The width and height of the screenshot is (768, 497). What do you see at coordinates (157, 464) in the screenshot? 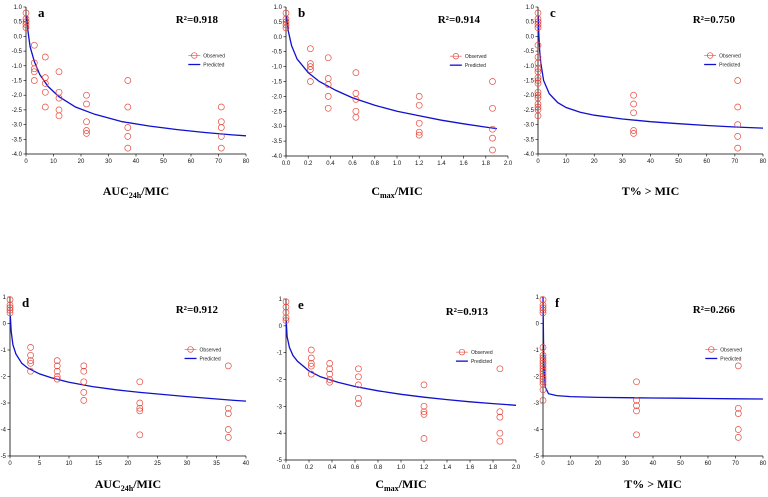
I see `x-tick-label: 25` at bounding box center [157, 464].